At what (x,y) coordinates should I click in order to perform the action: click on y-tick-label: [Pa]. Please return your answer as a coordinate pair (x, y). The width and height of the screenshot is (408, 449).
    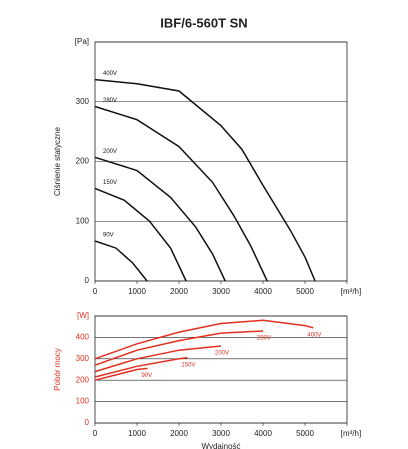
    Looking at the image, I should click on (82, 41).